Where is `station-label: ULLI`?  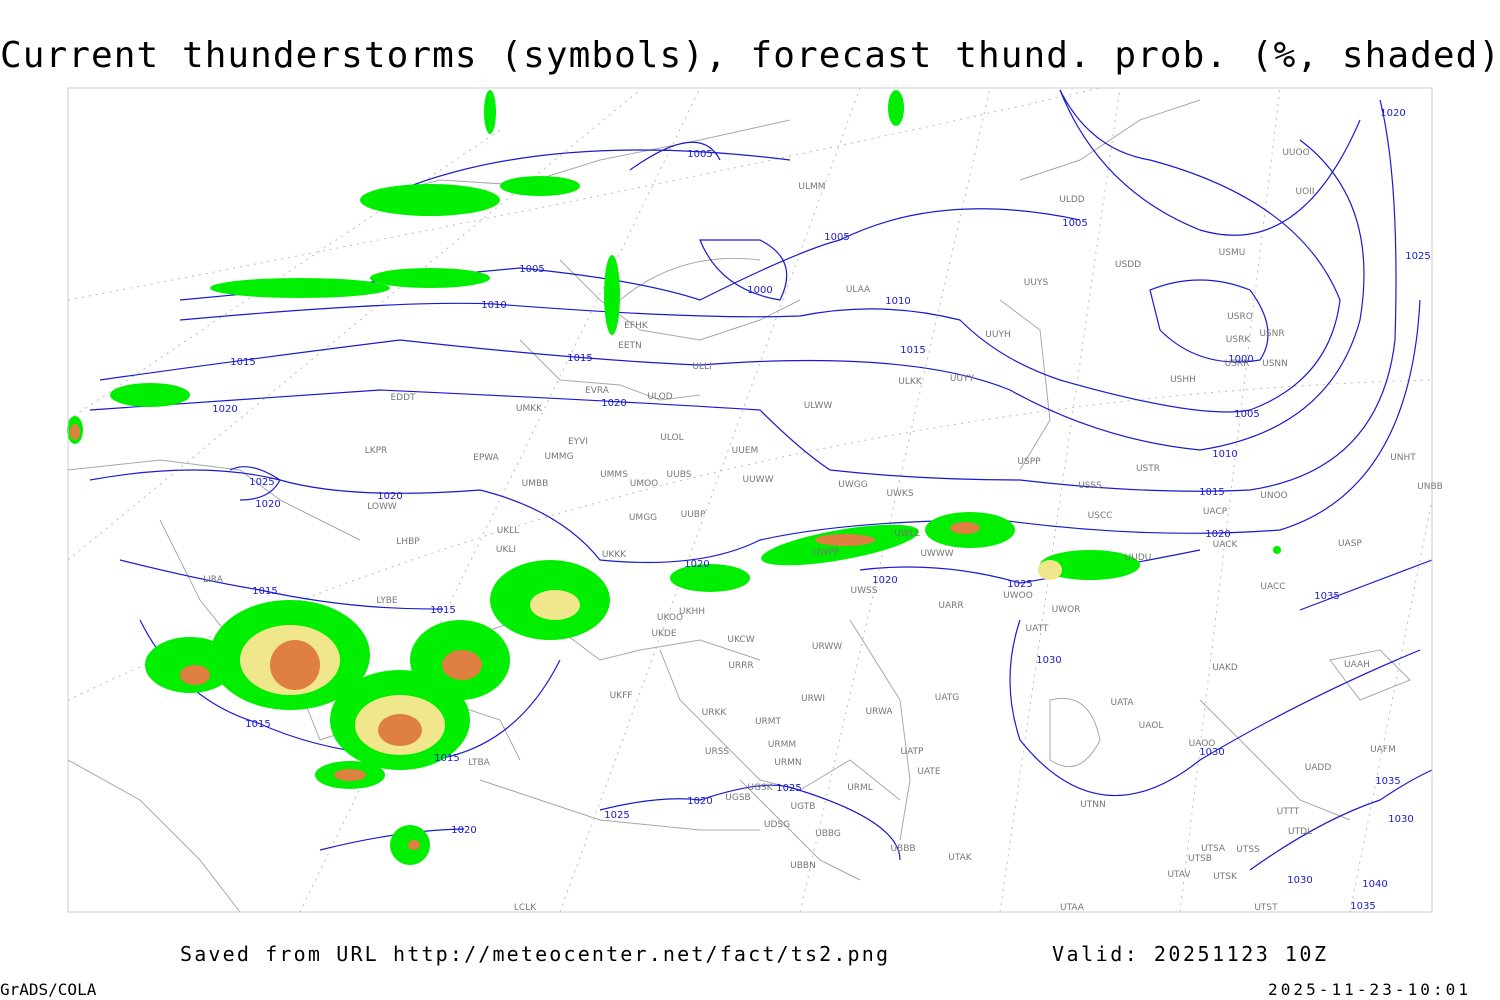
station-label: ULLI is located at coordinates (701, 367).